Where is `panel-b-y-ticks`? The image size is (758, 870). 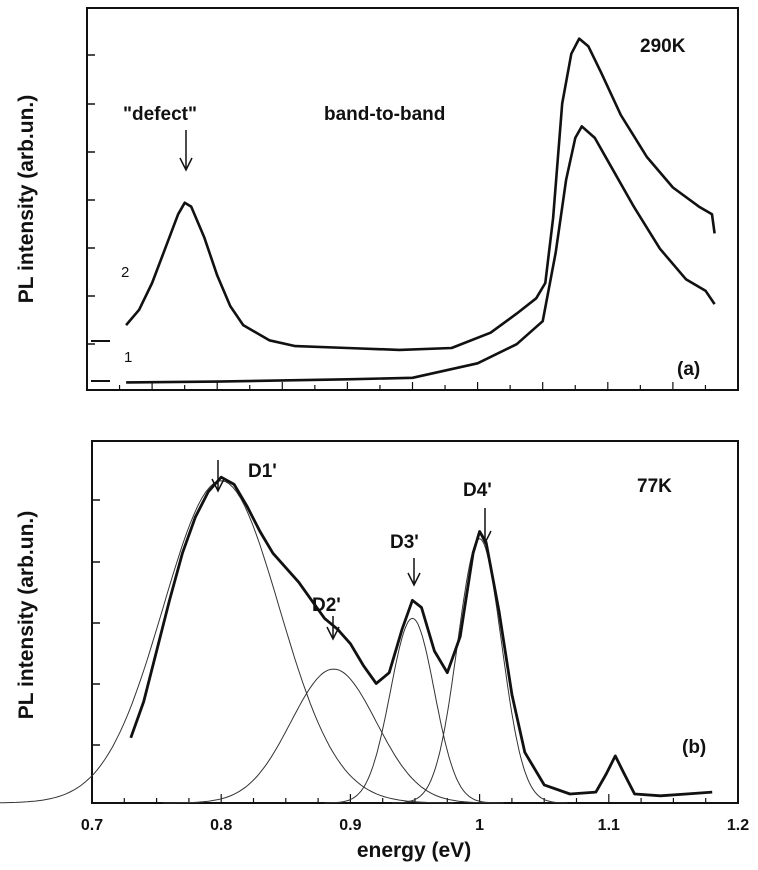 panel-b-y-ticks is located at coordinates (96, 622).